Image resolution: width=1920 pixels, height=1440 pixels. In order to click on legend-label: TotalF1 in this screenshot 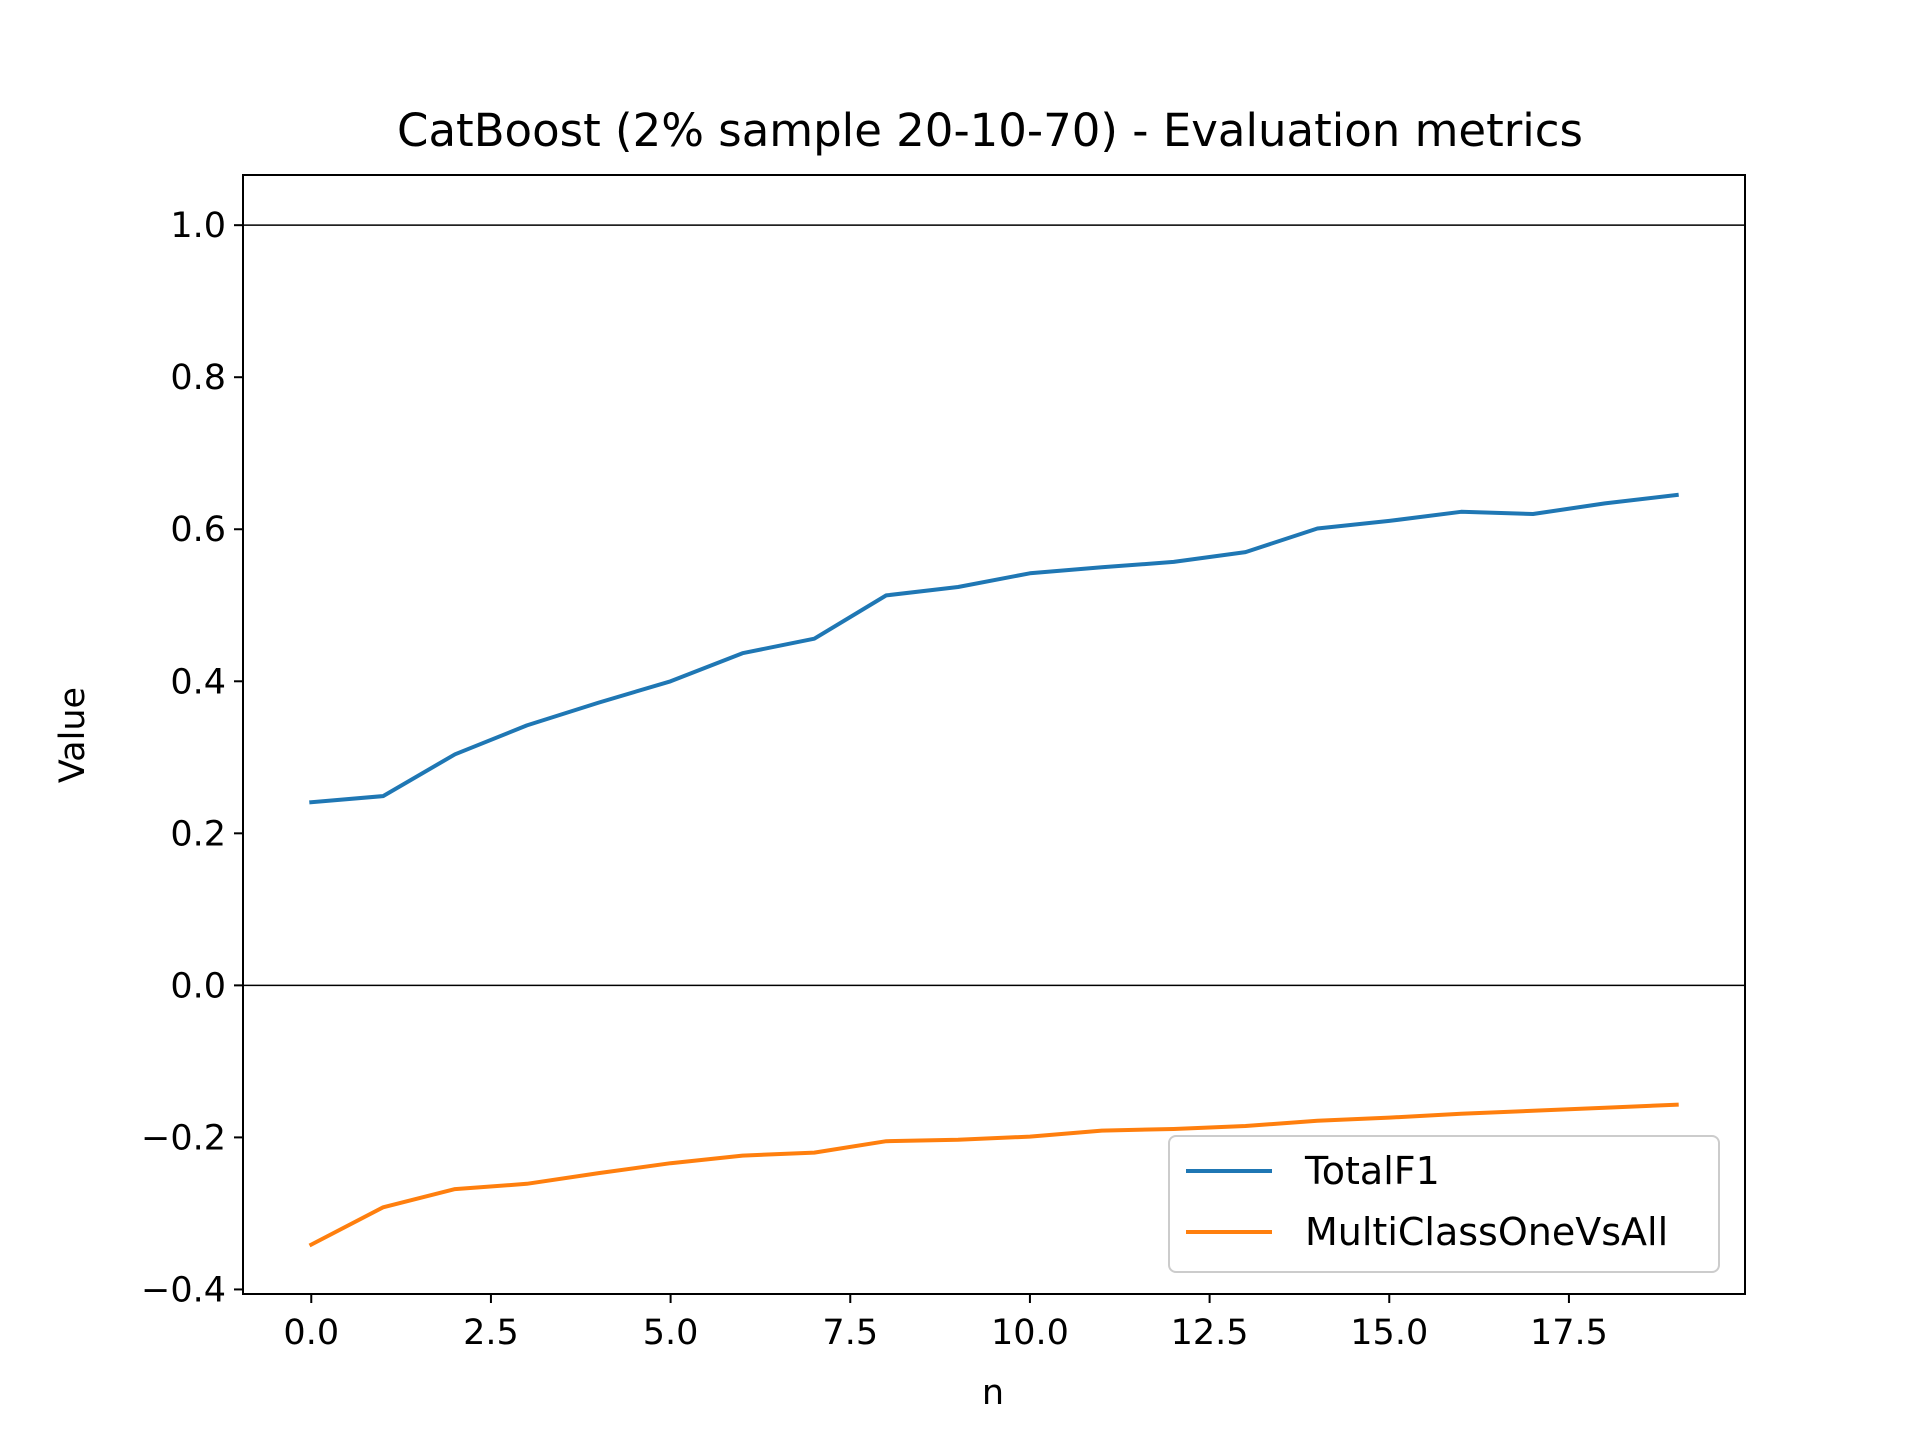, I will do `click(1372, 1171)`.